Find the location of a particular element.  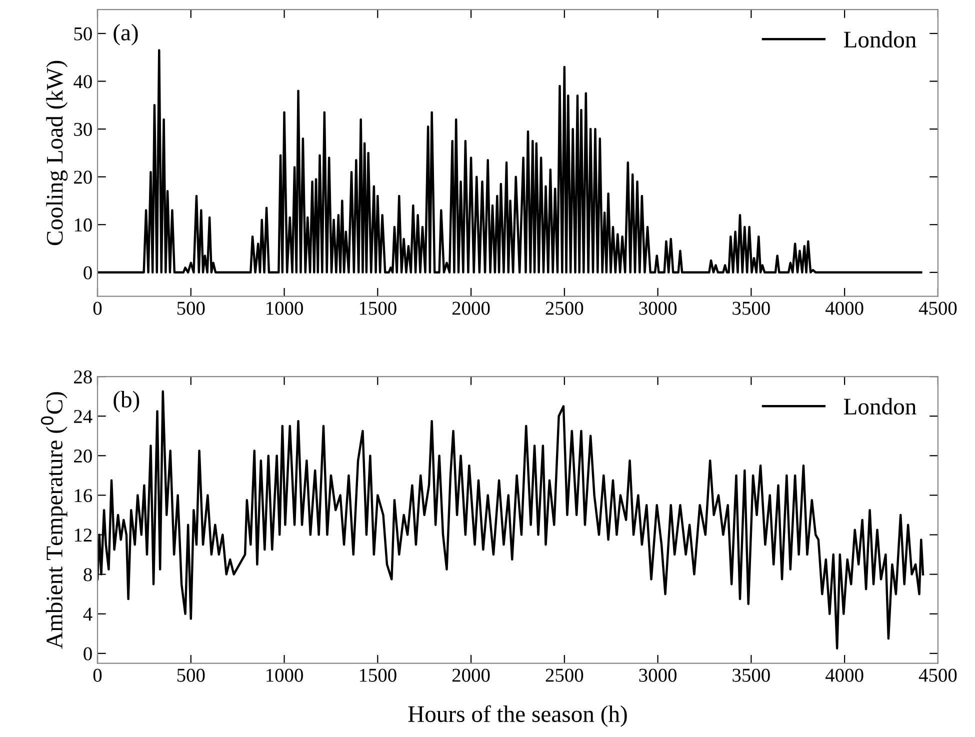

annotation: (a) is located at coordinates (126, 35).